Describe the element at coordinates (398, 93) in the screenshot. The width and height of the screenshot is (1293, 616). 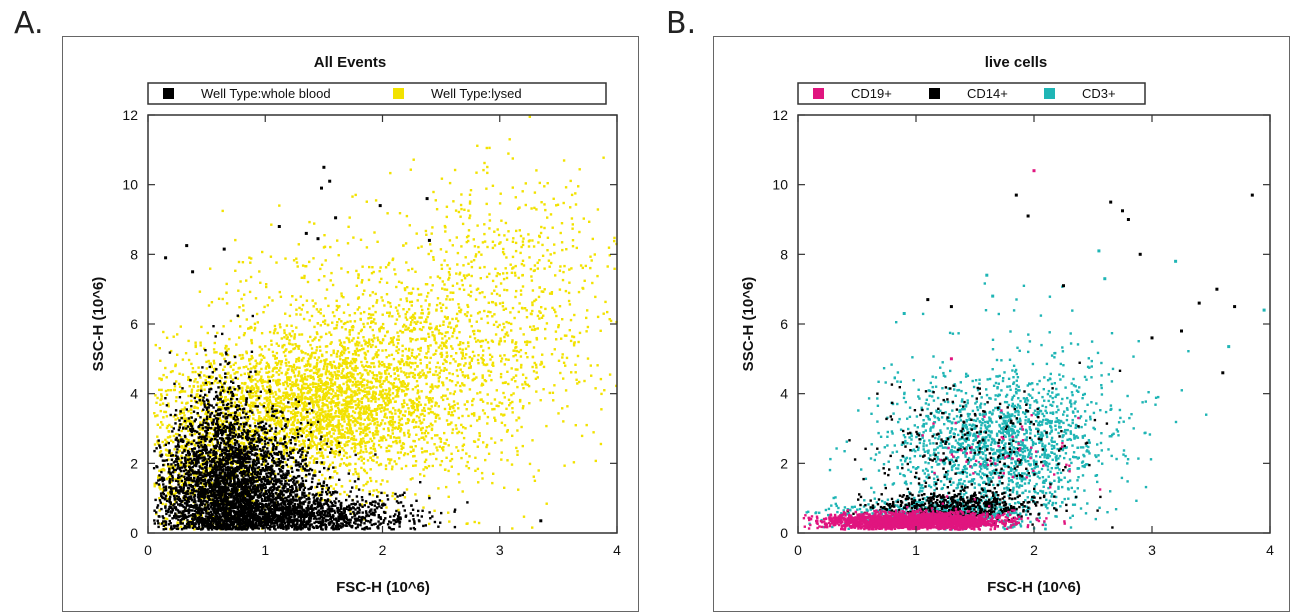
I see `legend-swatch-lysed` at that location.